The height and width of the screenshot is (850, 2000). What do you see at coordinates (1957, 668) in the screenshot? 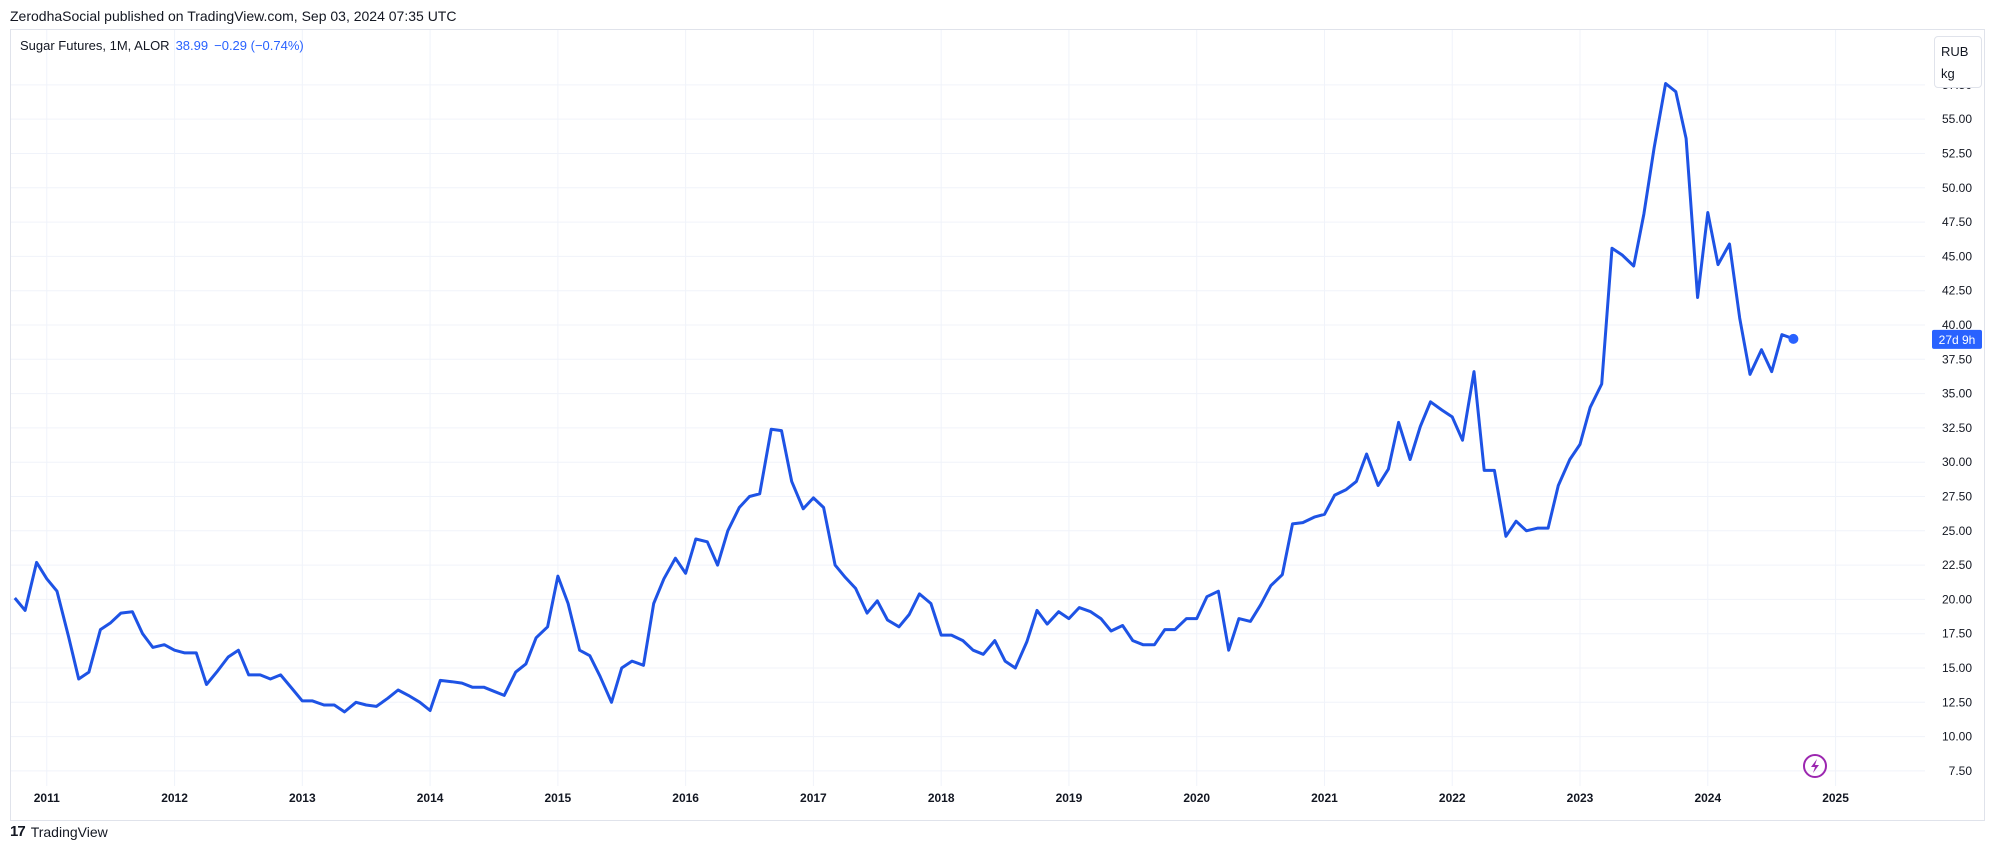
I see `y-tick-label: 15.00` at bounding box center [1957, 668].